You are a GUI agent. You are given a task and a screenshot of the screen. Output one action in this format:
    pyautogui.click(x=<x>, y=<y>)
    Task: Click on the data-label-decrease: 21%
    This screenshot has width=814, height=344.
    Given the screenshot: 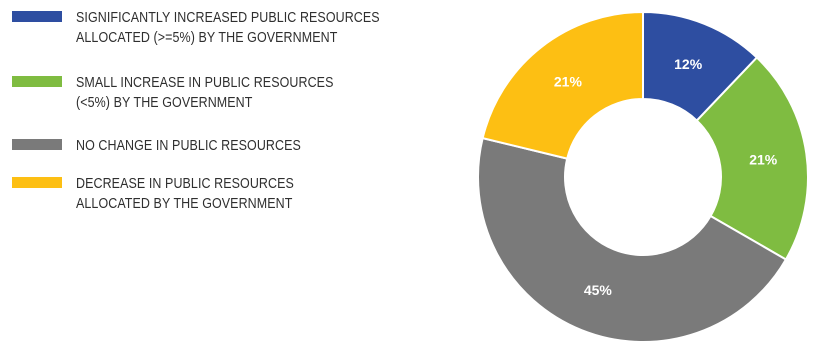 What is the action you would take?
    pyautogui.click(x=568, y=81)
    